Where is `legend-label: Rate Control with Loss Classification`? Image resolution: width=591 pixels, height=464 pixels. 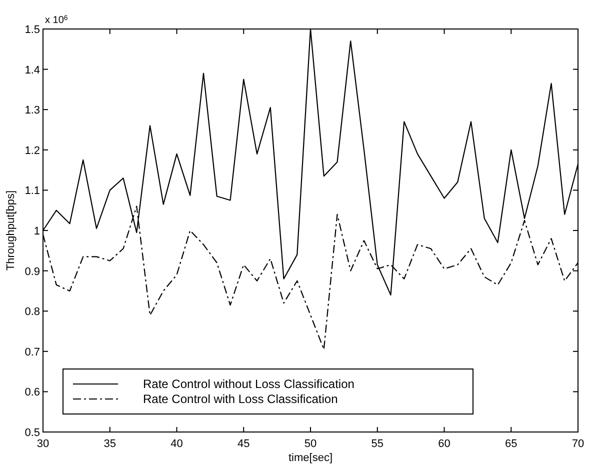
legend-label: Rate Control with Loss Classification is located at coordinates (240, 399).